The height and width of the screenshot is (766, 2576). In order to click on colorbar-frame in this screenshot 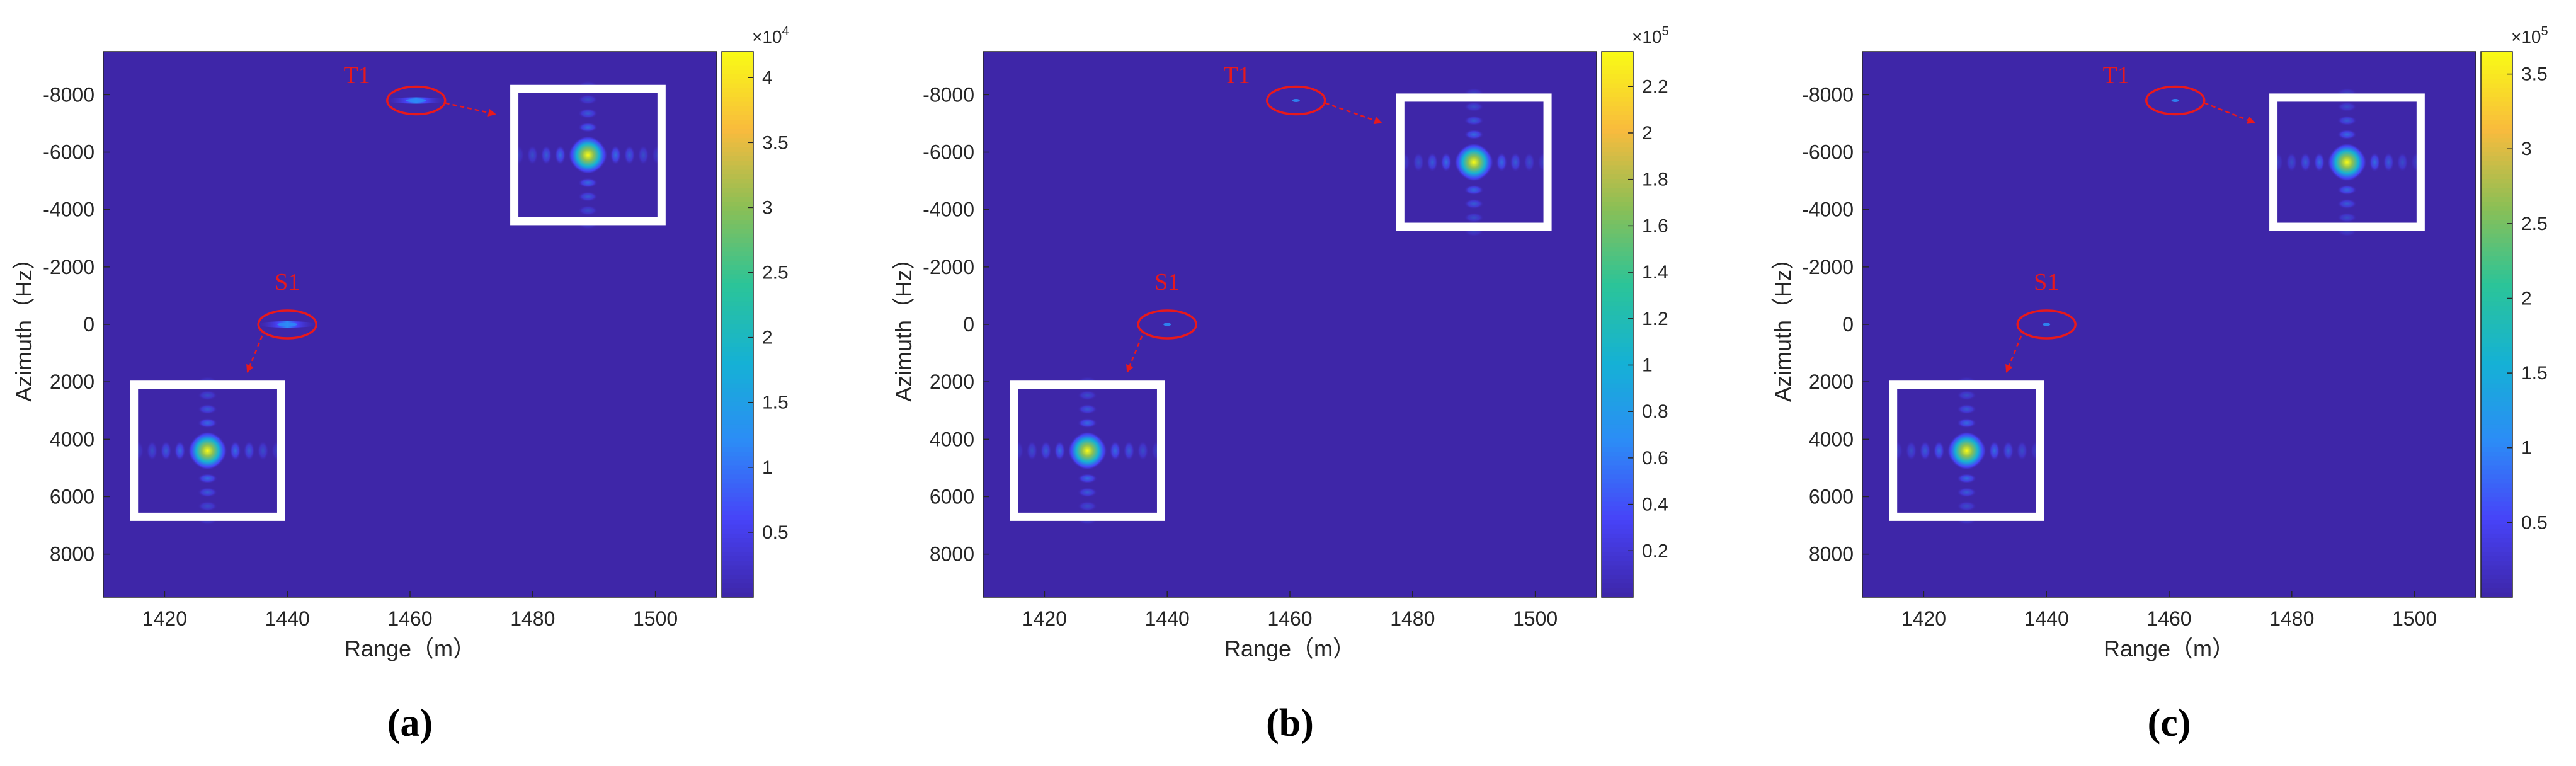, I will do `click(1617, 324)`.